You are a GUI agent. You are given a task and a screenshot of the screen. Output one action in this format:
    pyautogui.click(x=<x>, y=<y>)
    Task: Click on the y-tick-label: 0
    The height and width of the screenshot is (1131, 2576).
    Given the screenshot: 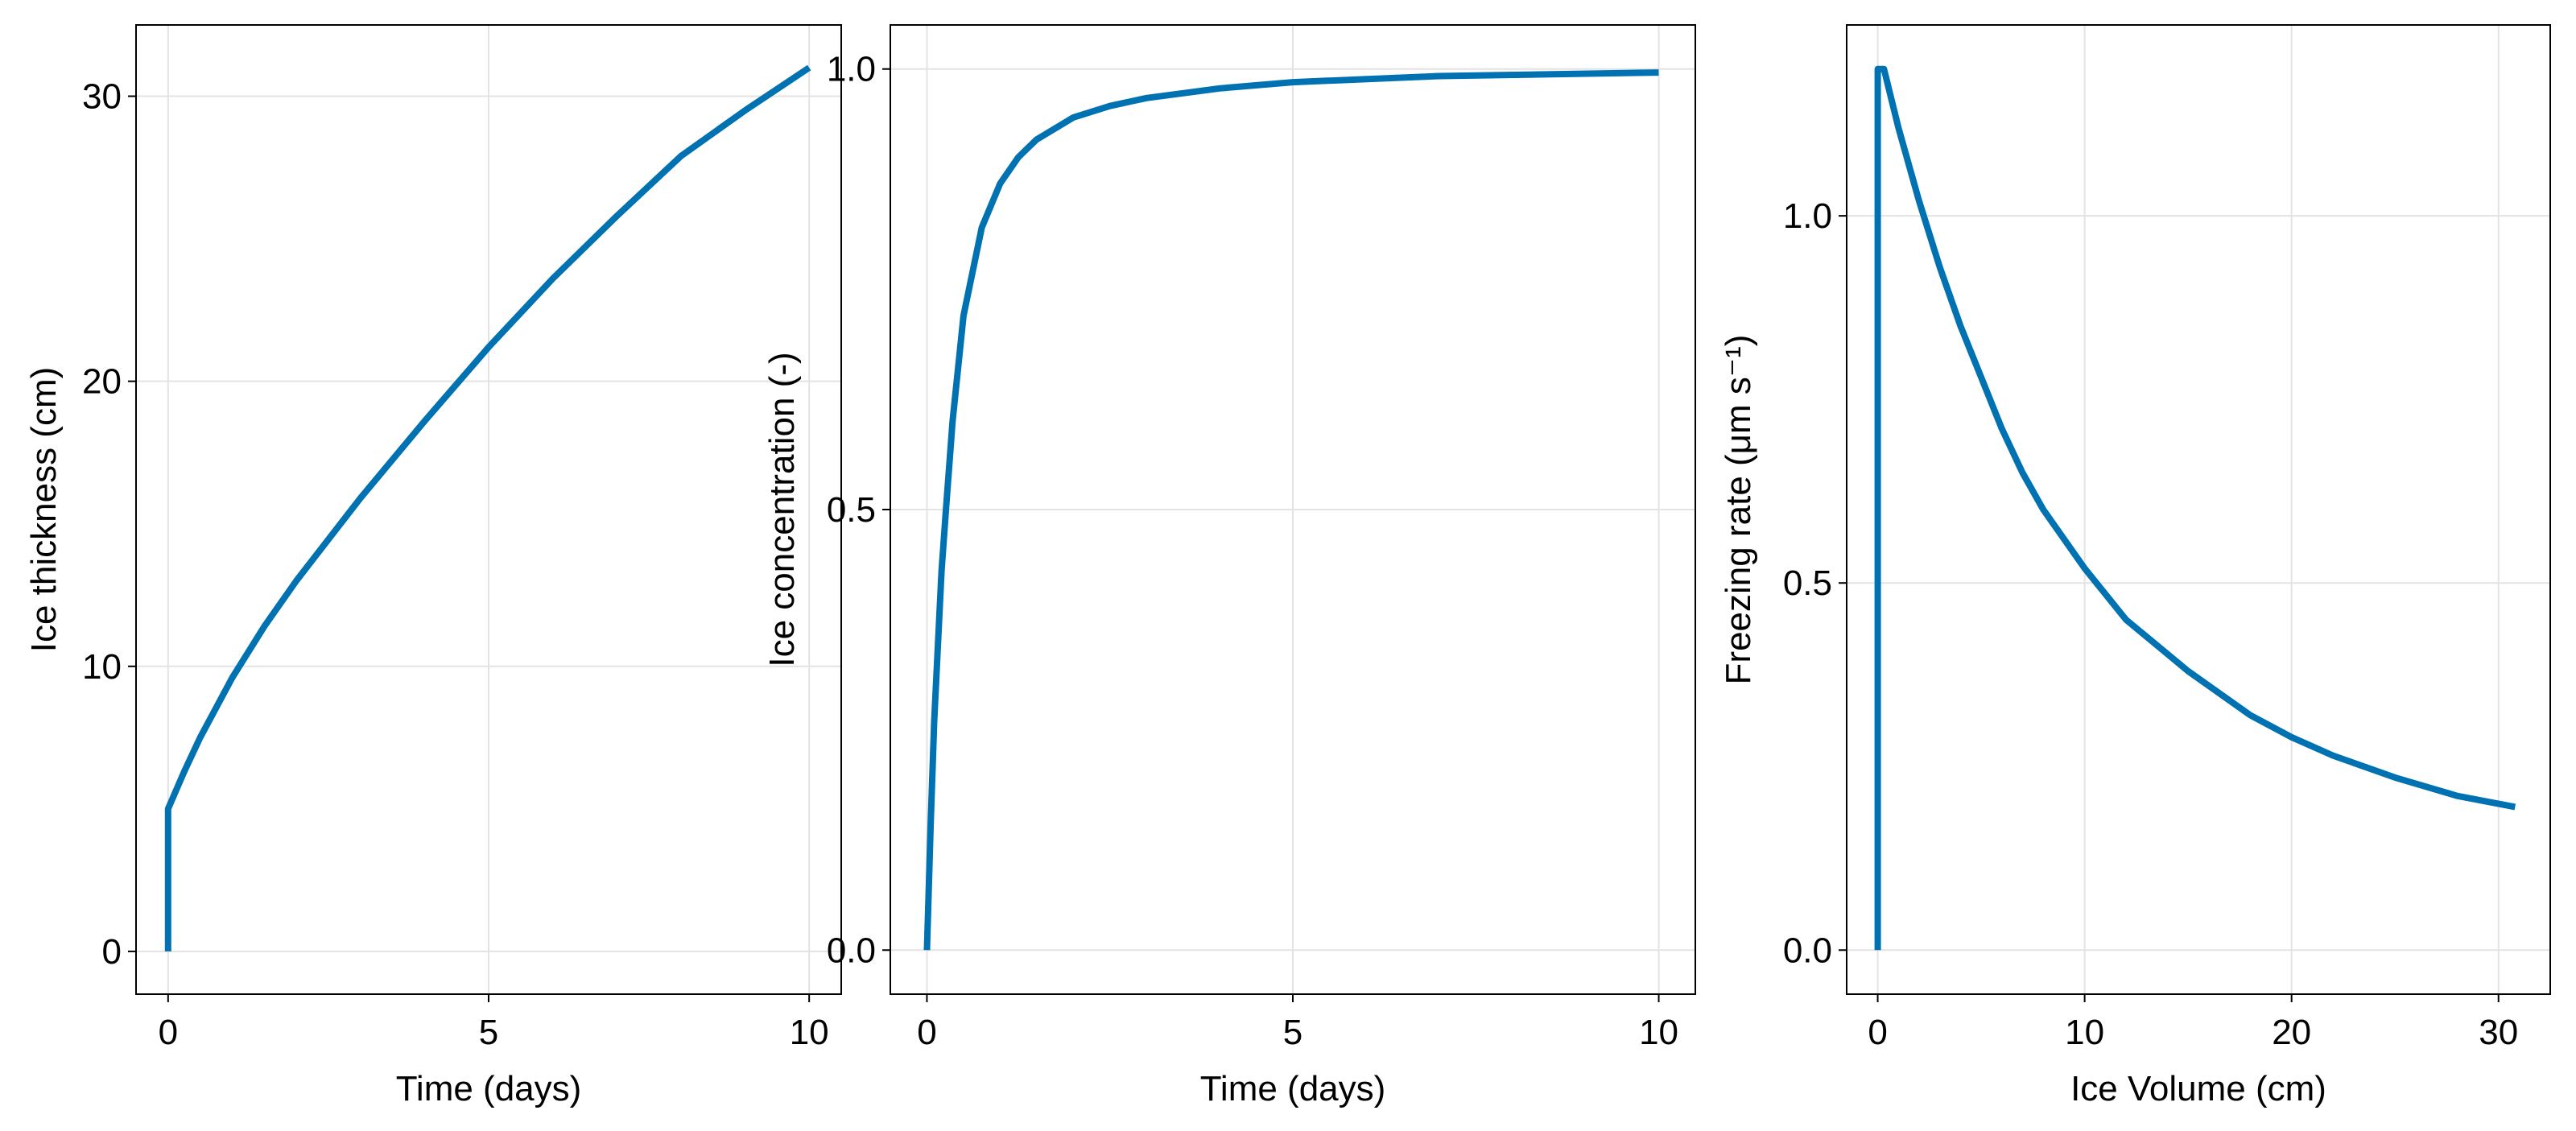 What is the action you would take?
    pyautogui.click(x=112, y=952)
    